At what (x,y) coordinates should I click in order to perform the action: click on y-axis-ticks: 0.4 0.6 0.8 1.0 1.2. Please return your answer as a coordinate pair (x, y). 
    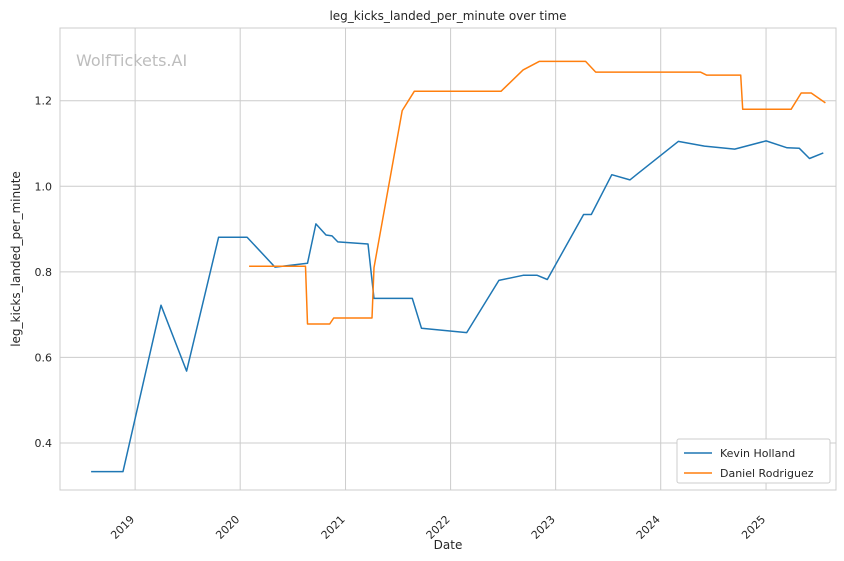
    Looking at the image, I should click on (44, 272).